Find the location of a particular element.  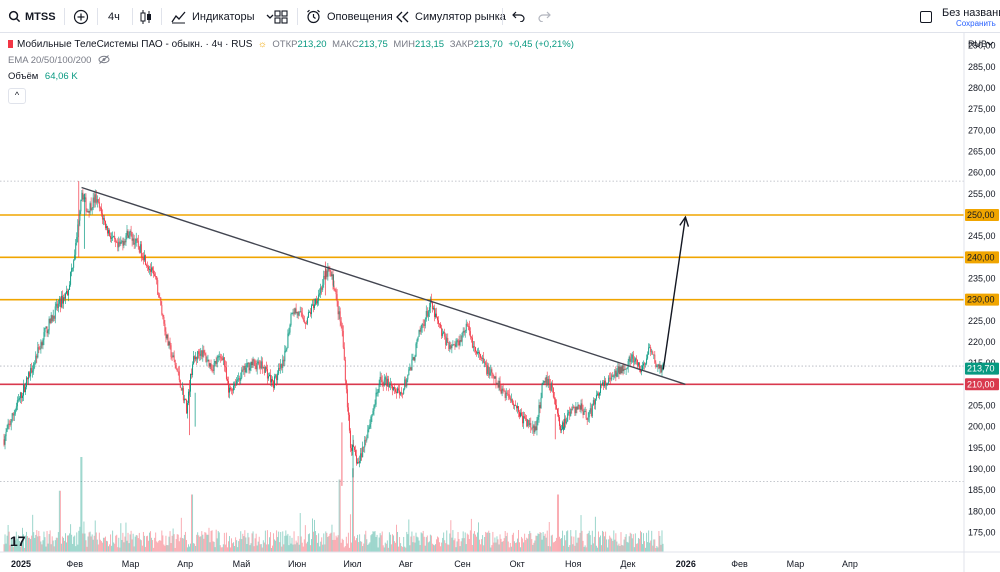

toolbar-divider is located at coordinates (297, 16).